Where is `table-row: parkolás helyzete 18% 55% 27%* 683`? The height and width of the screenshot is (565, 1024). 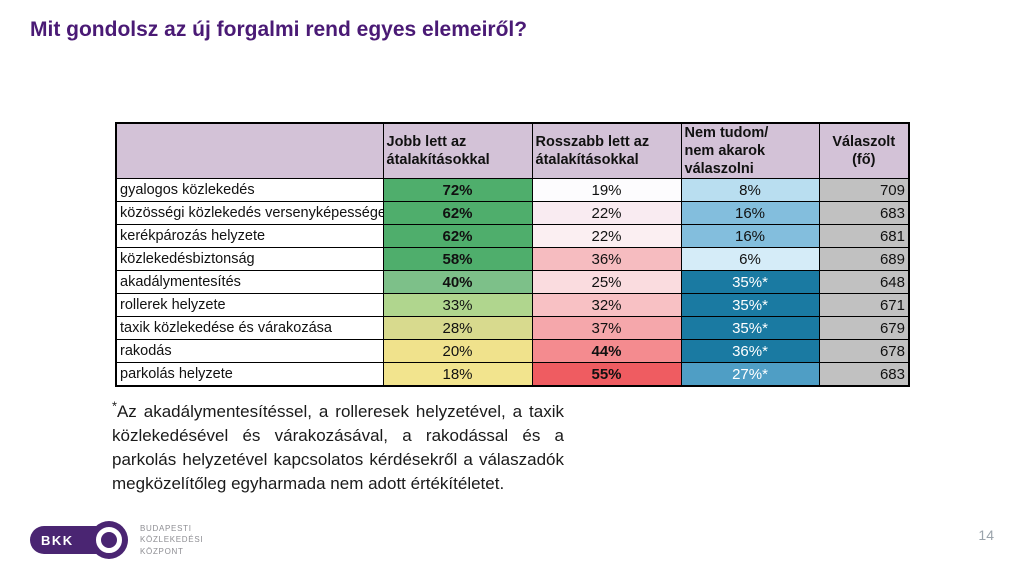 table-row: parkolás helyzete 18% 55% 27%* 683 is located at coordinates (512, 374).